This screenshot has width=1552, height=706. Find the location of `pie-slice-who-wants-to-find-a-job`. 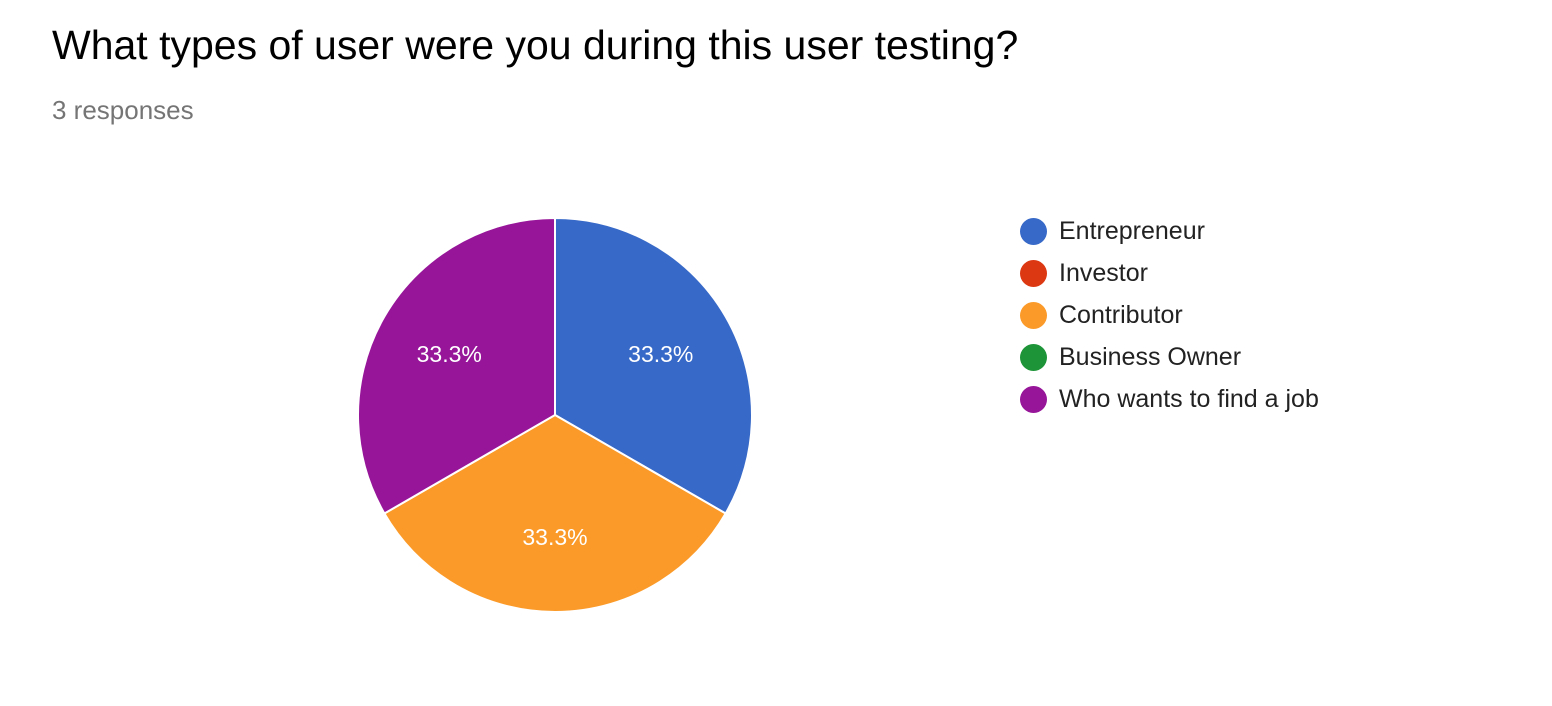

pie-slice-who-wants-to-find-a-job is located at coordinates (456, 366).